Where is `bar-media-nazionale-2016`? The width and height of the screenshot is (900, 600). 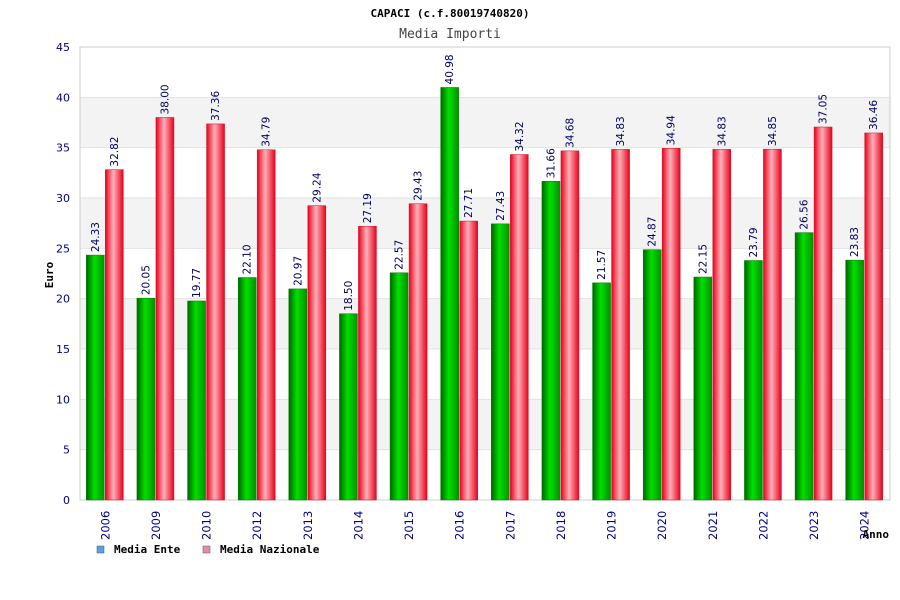
bar-media-nazionale-2016 is located at coordinates (468, 360).